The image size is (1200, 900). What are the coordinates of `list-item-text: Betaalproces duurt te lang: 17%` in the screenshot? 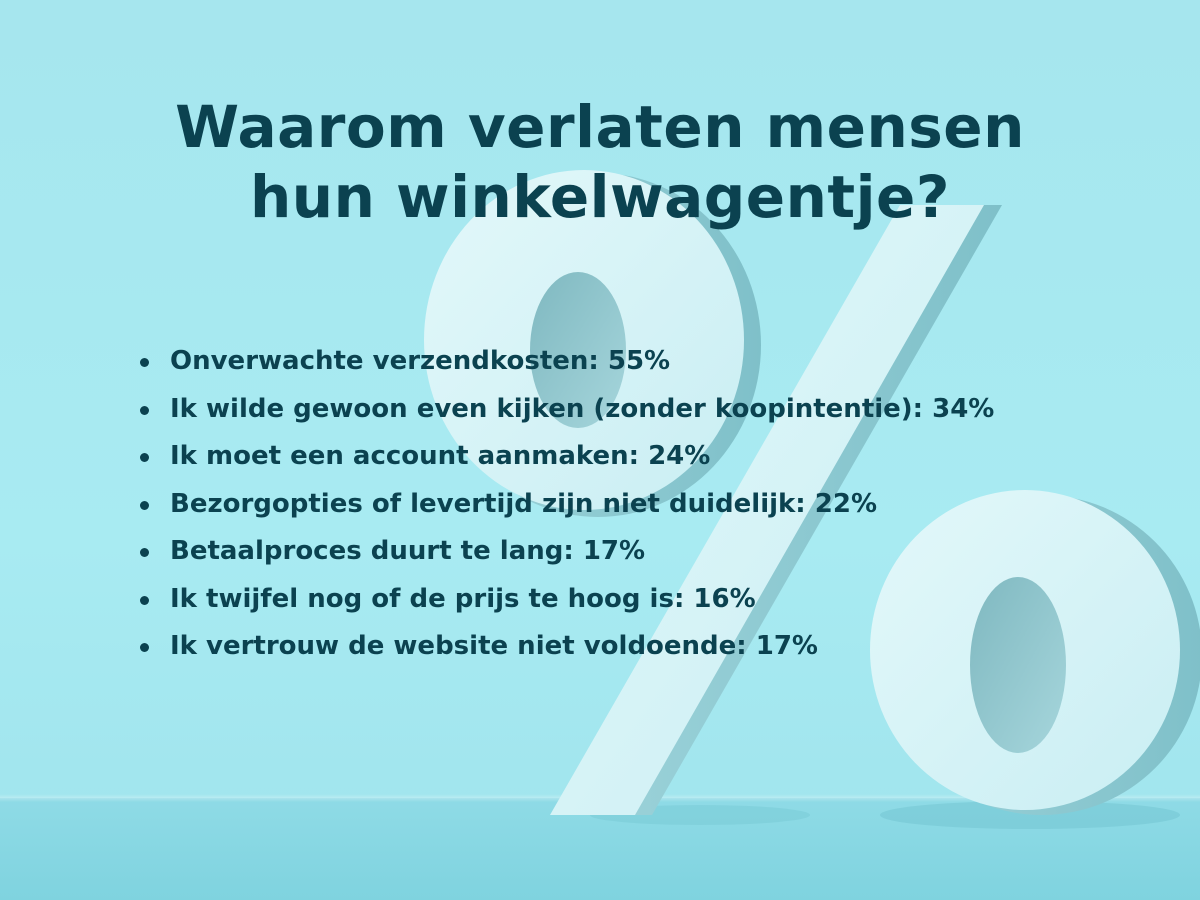 It's located at (408, 551).